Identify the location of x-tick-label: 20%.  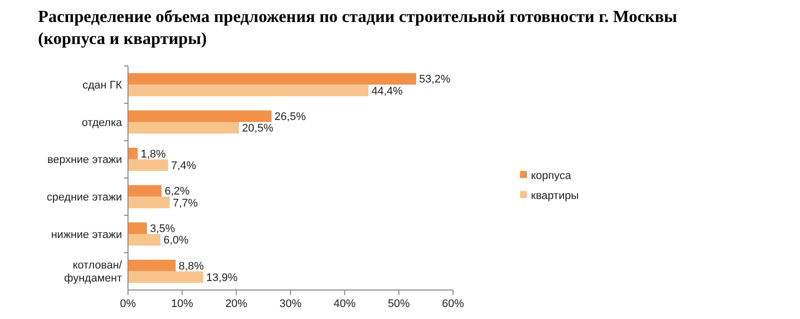
(236, 304).